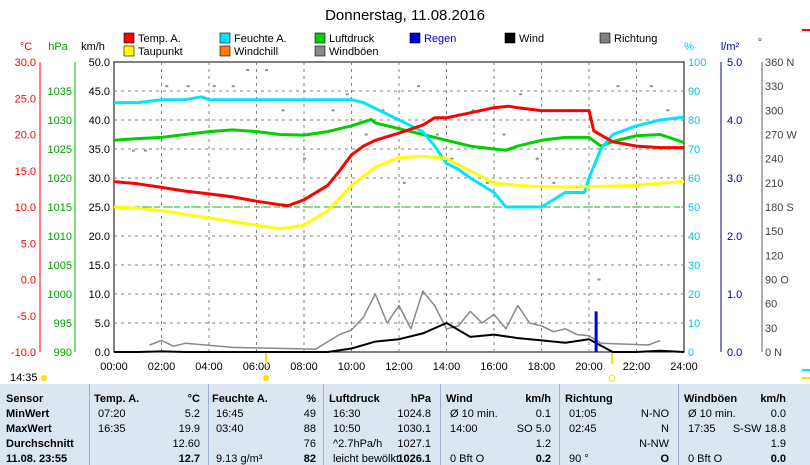 Image resolution: width=810 pixels, height=465 pixels. I want to click on row-label-sensor: Sensor, so click(25, 399).